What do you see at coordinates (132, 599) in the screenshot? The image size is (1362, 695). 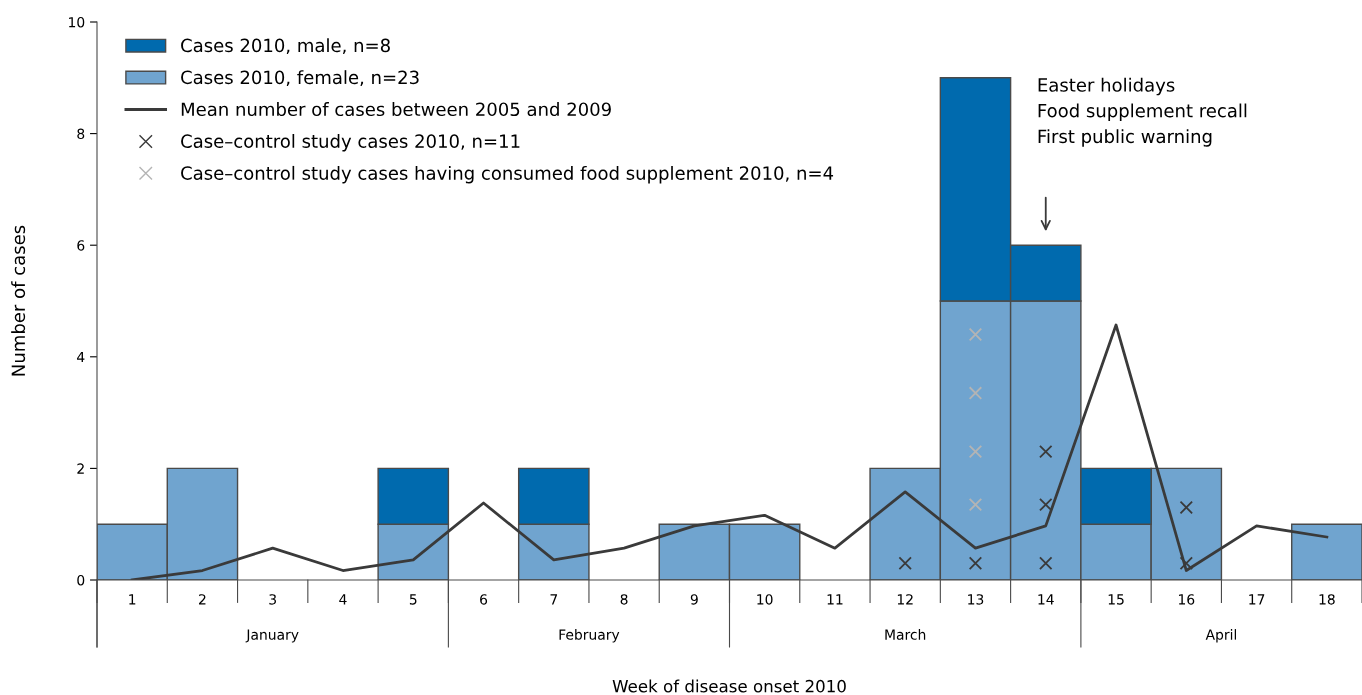 I see `x-tick-label: 1` at bounding box center [132, 599].